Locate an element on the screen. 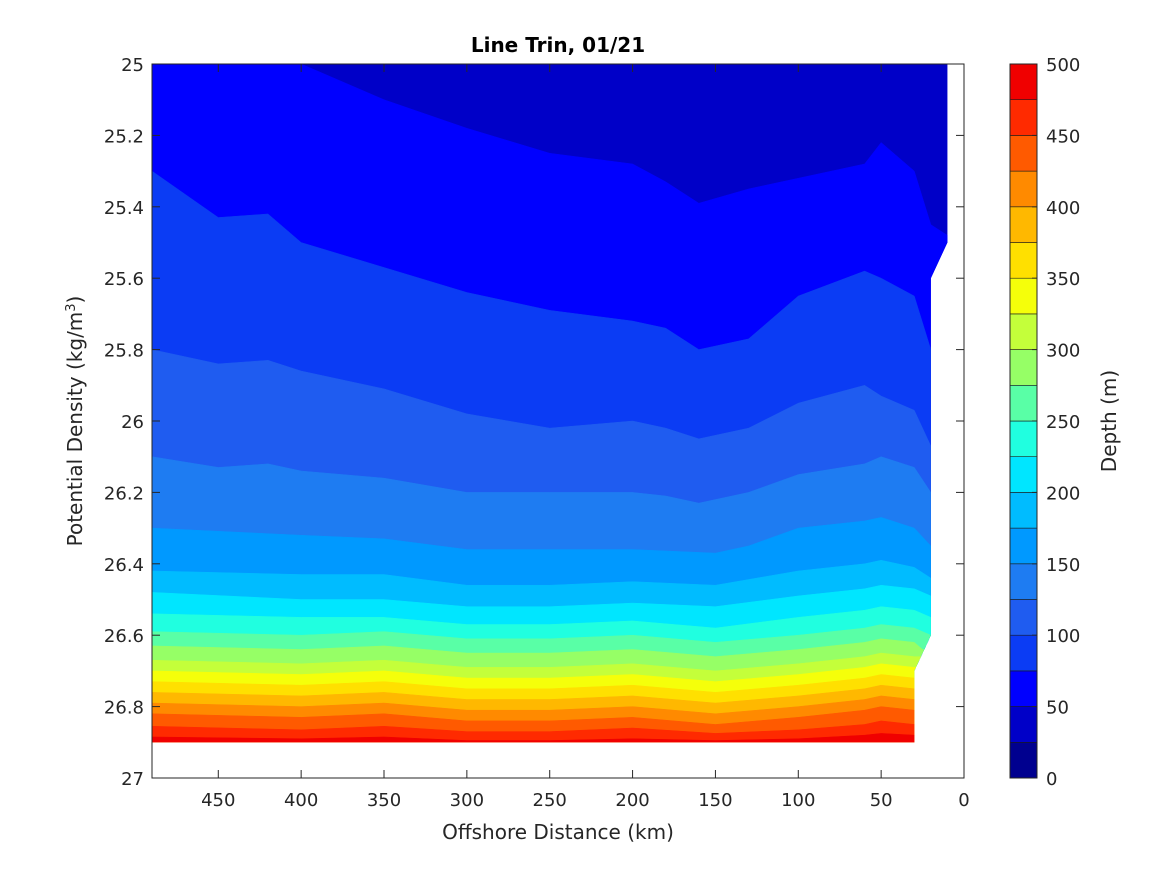 The height and width of the screenshot is (875, 1167). y-axis-label-main: Potential Density (kg/m is located at coordinates (75, 429).